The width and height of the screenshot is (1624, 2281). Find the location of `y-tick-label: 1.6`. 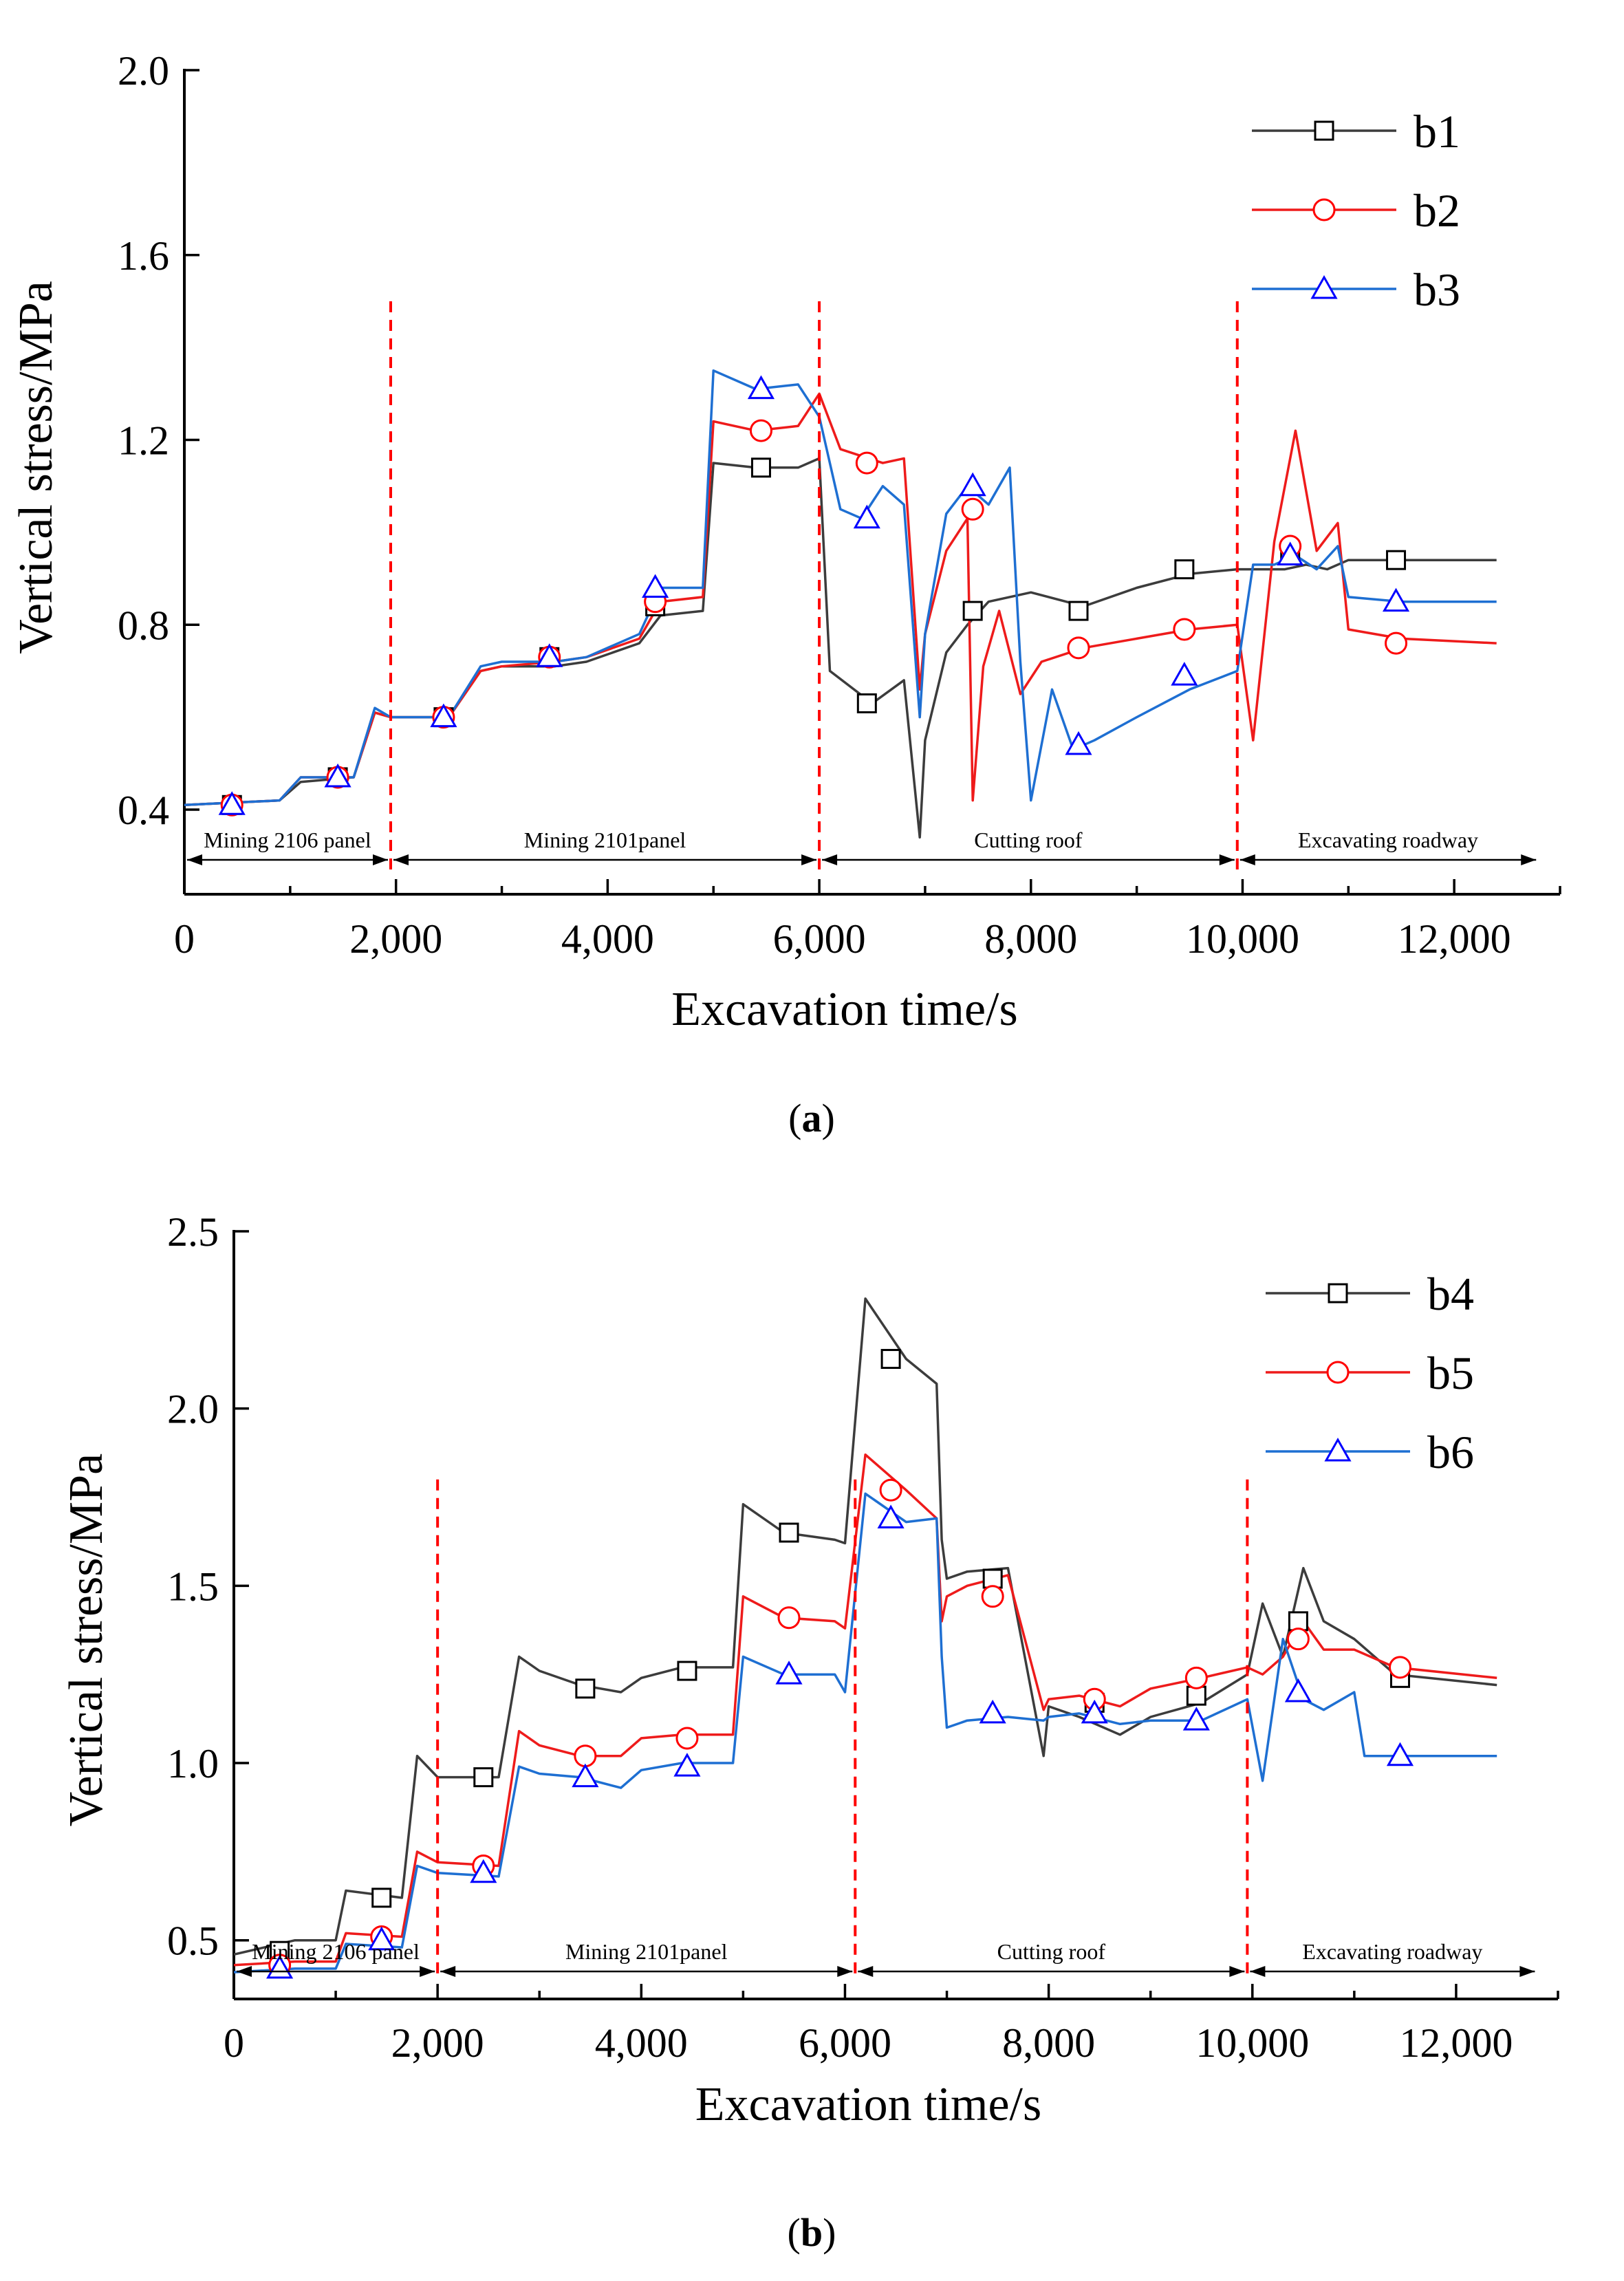

y-tick-label: 1.6 is located at coordinates (143, 256).